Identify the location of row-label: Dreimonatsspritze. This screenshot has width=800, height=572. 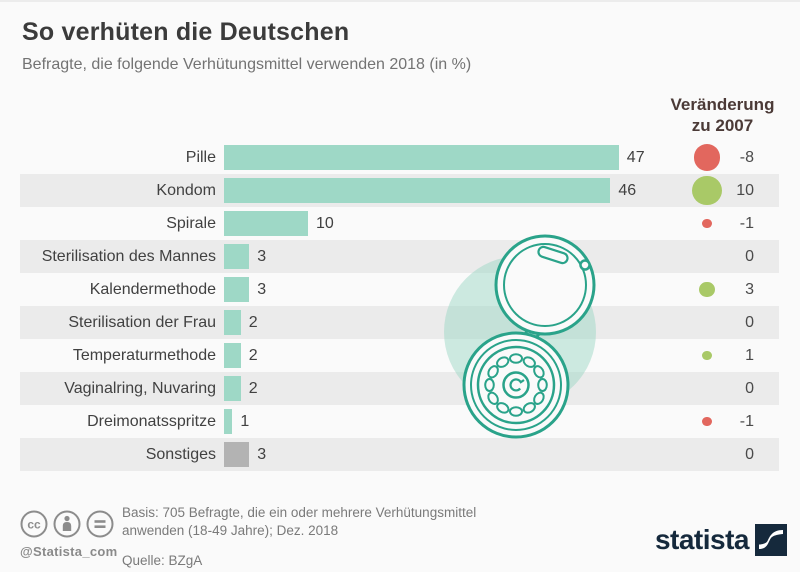
(151, 421).